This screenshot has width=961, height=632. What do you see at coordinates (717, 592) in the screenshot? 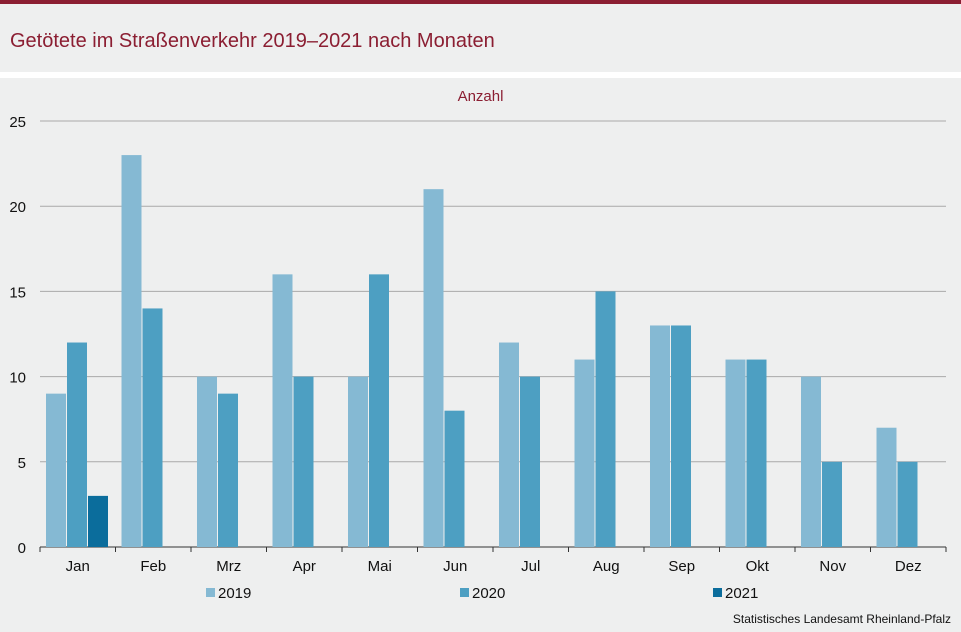
I see `legend-swatch-2021` at bounding box center [717, 592].